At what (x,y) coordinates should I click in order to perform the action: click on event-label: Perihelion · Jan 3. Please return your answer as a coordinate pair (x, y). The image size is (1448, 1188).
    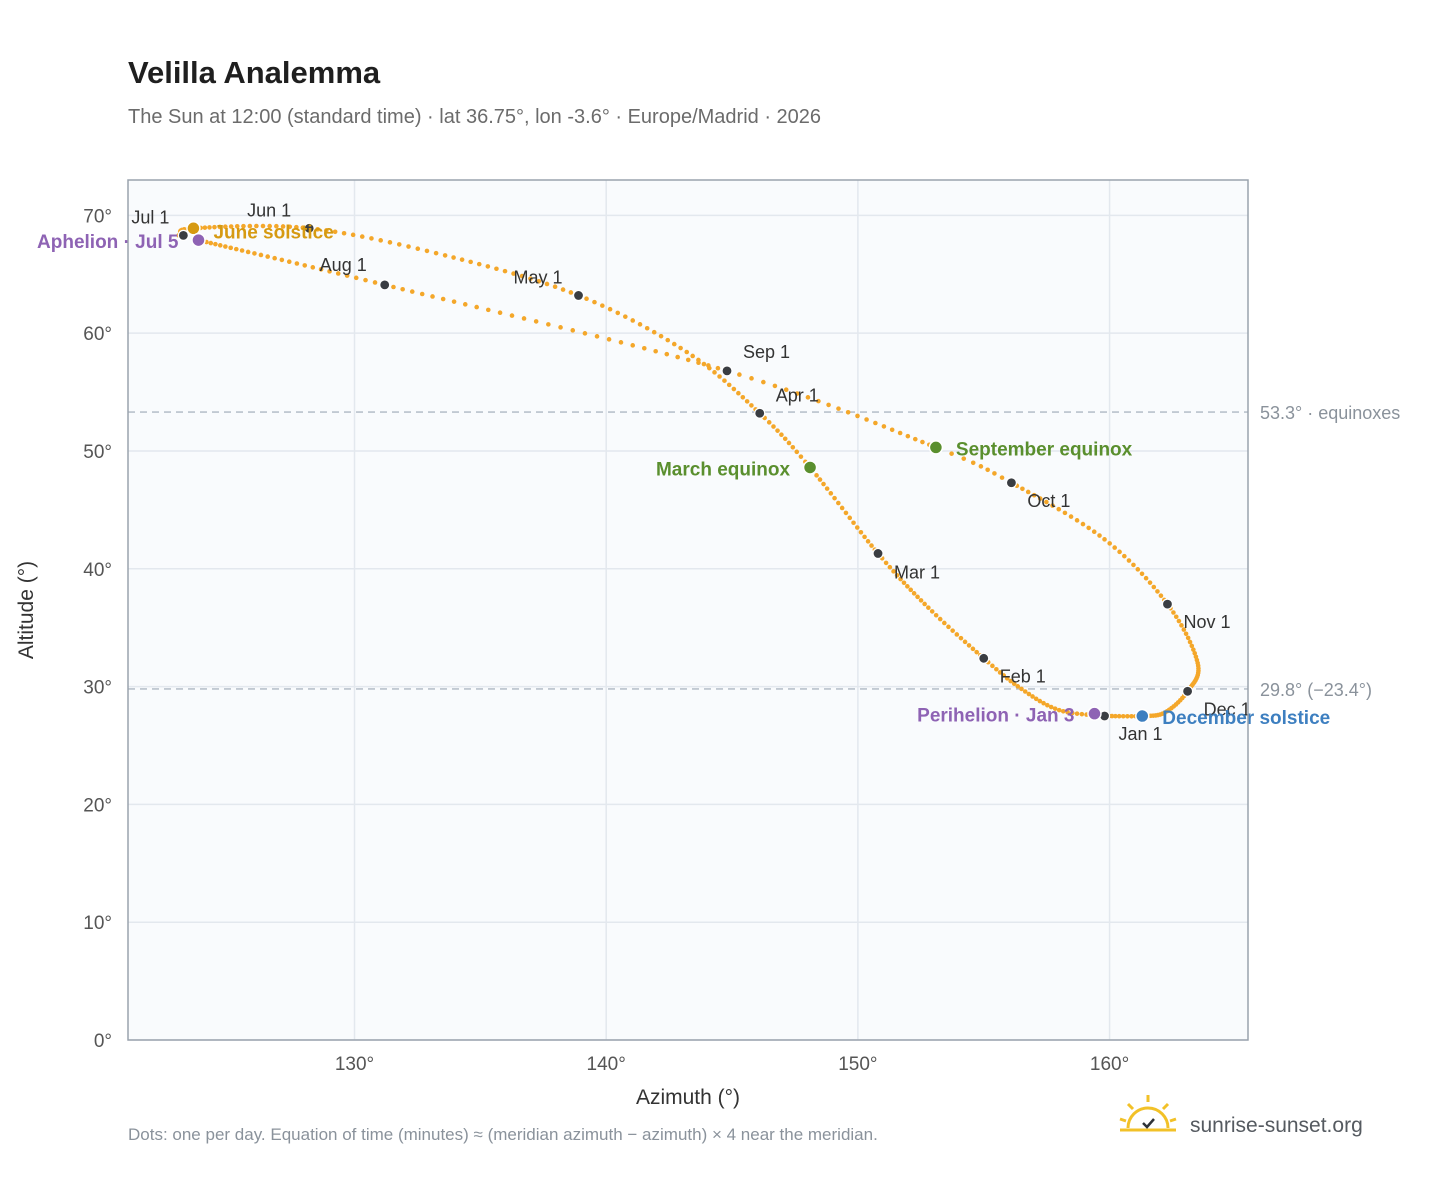
    Looking at the image, I should click on (995, 716).